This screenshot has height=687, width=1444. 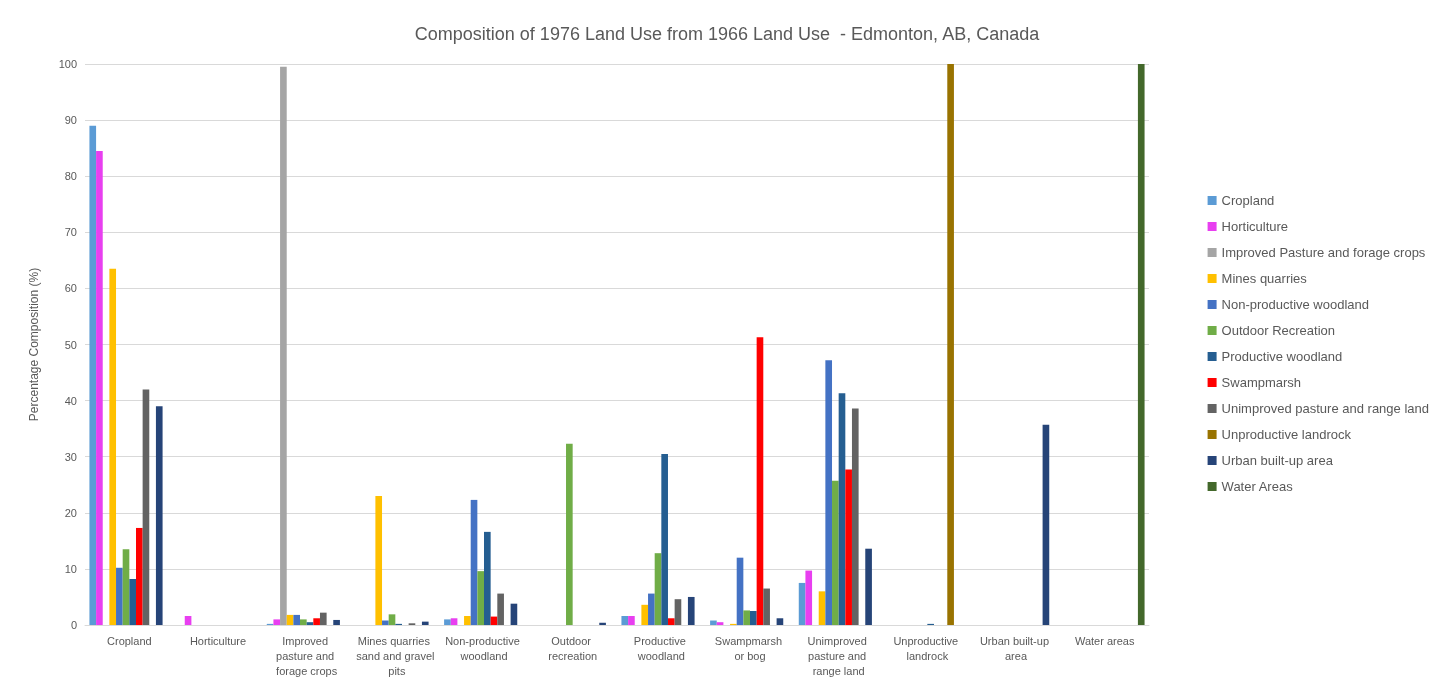 I want to click on x-tick-label: Productive woodland, so click(x=661, y=648).